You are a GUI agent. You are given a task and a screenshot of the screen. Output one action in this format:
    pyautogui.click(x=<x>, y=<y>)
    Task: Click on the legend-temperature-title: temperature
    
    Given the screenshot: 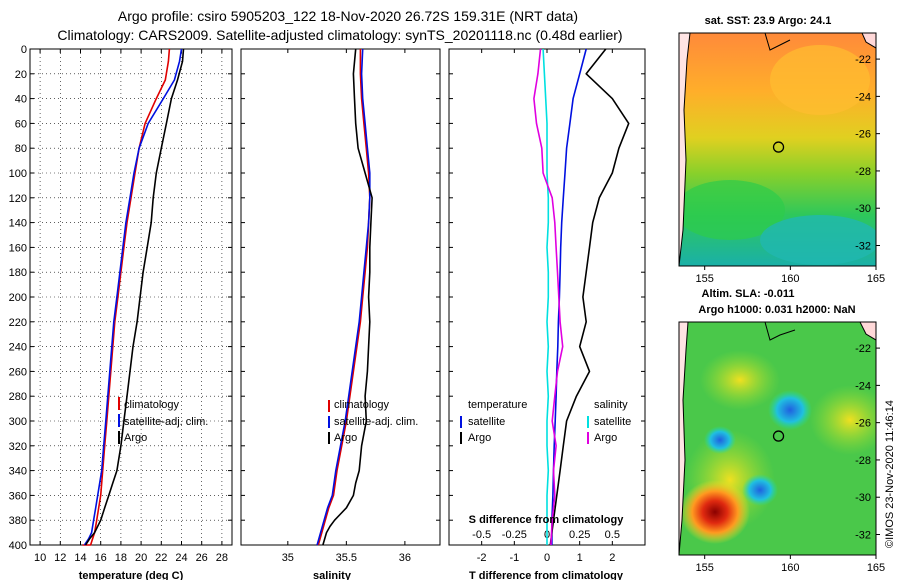 What is the action you would take?
    pyautogui.click(x=497, y=405)
    